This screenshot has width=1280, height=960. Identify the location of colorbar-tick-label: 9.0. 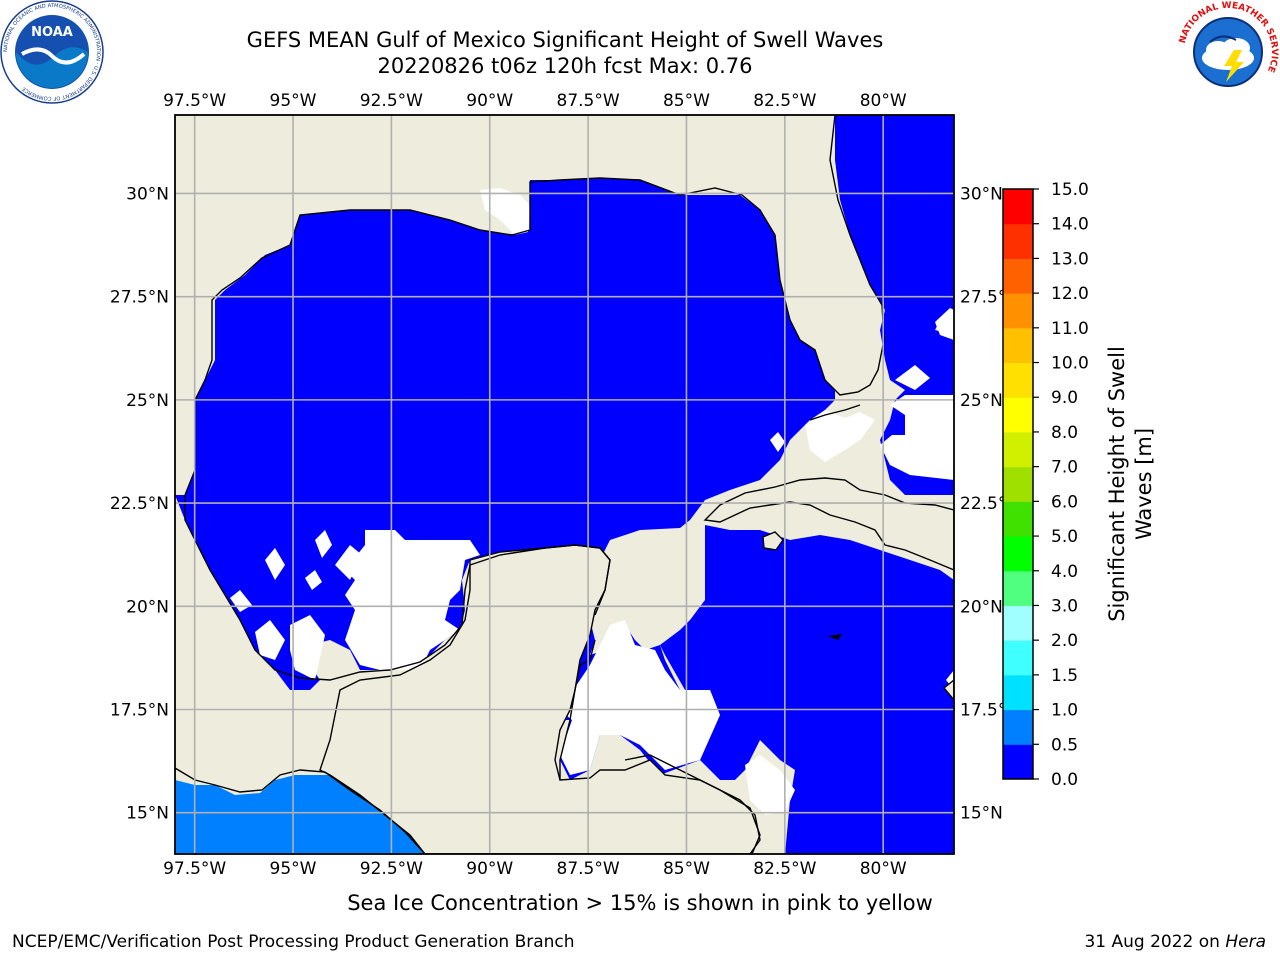
(1064, 398).